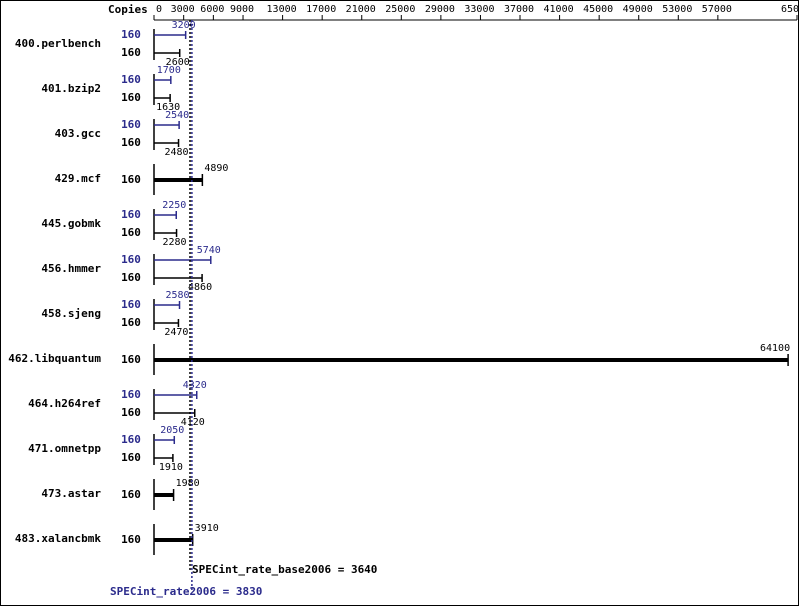 The width and height of the screenshot is (799, 606). What do you see at coordinates (58, 43) in the screenshot?
I see `benchmark-label: 400.perlbench` at bounding box center [58, 43].